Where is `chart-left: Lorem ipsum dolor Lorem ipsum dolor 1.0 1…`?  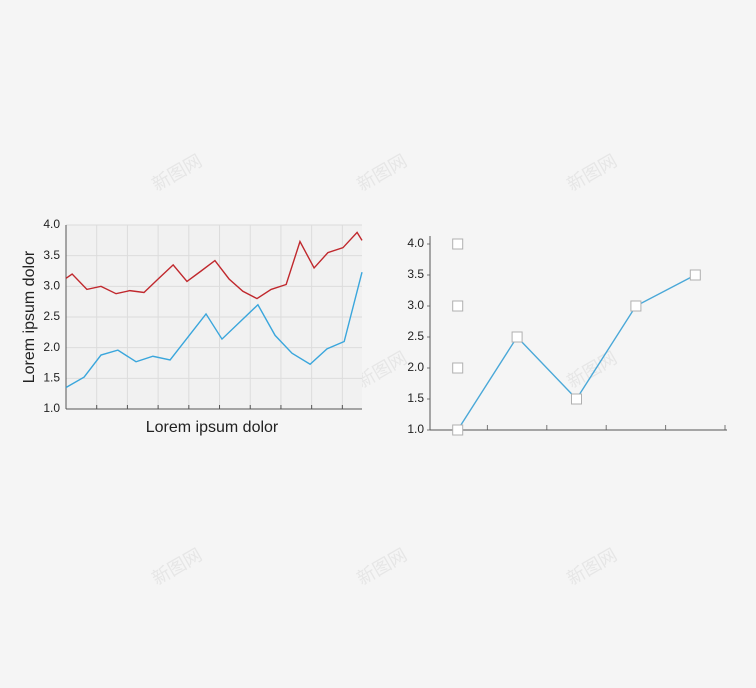 chart-left: Lorem ipsum dolor Lorem ipsum dolor 1.0 1… is located at coordinates (192, 326).